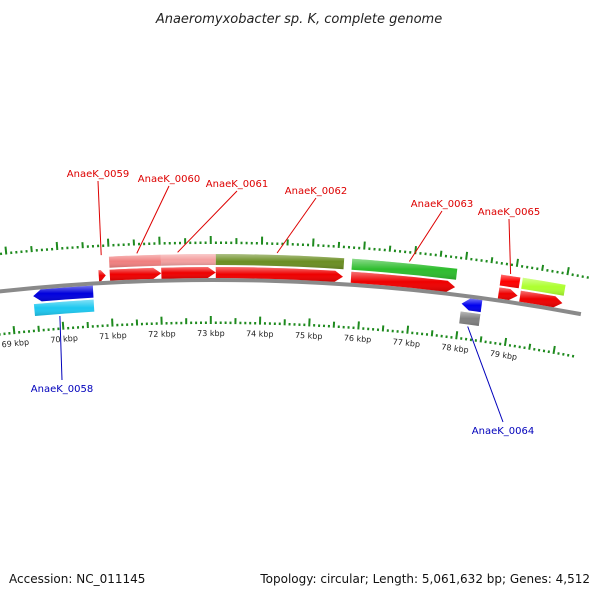 This screenshot has width=600, height=600. I want to click on anaek-0058-leader-line, so click(61, 348).